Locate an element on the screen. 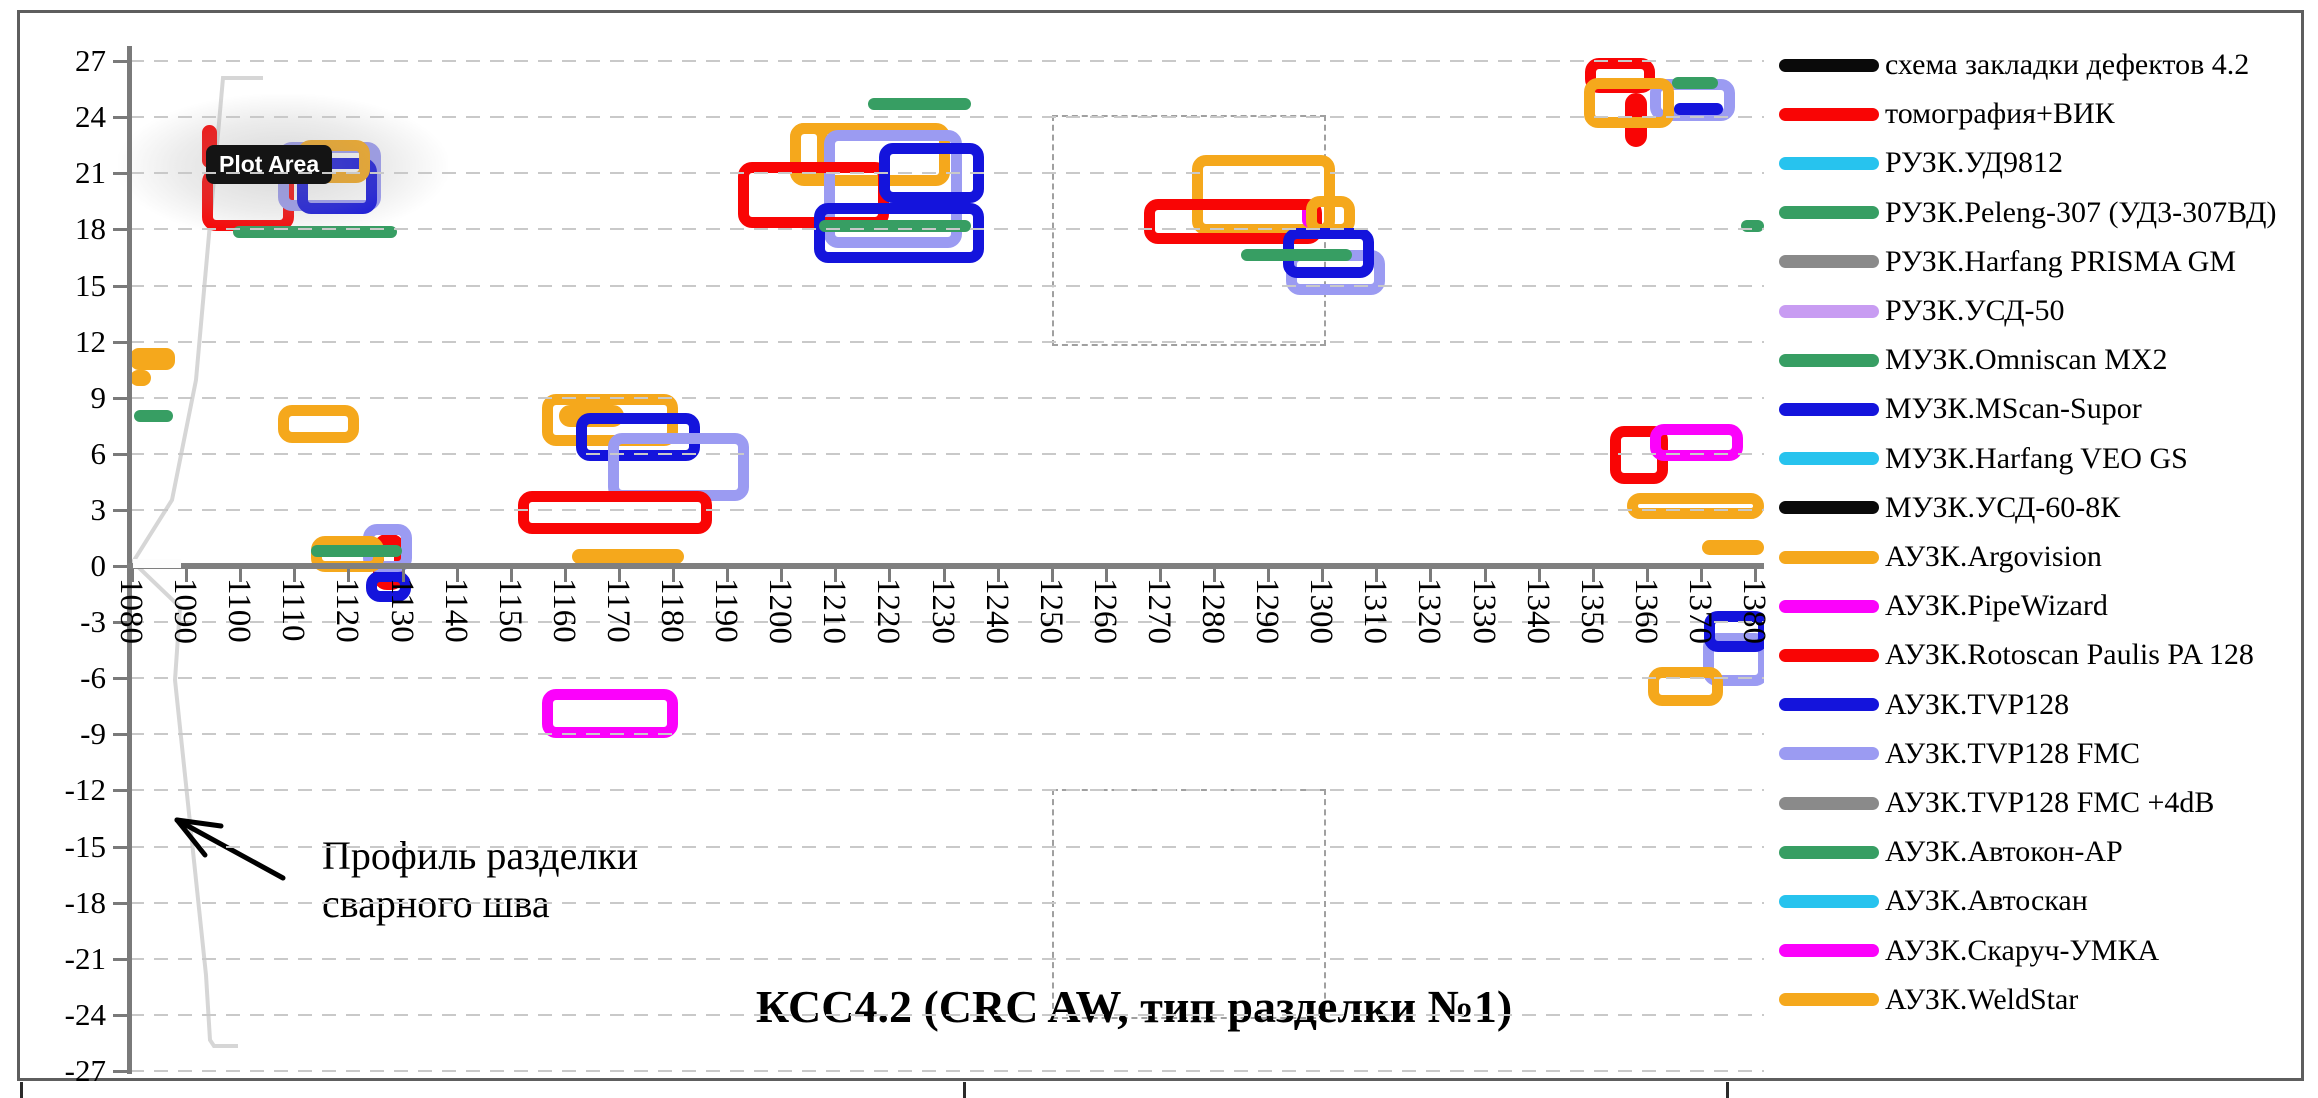  x-tick-label: 1220 is located at coordinates (888, 611).